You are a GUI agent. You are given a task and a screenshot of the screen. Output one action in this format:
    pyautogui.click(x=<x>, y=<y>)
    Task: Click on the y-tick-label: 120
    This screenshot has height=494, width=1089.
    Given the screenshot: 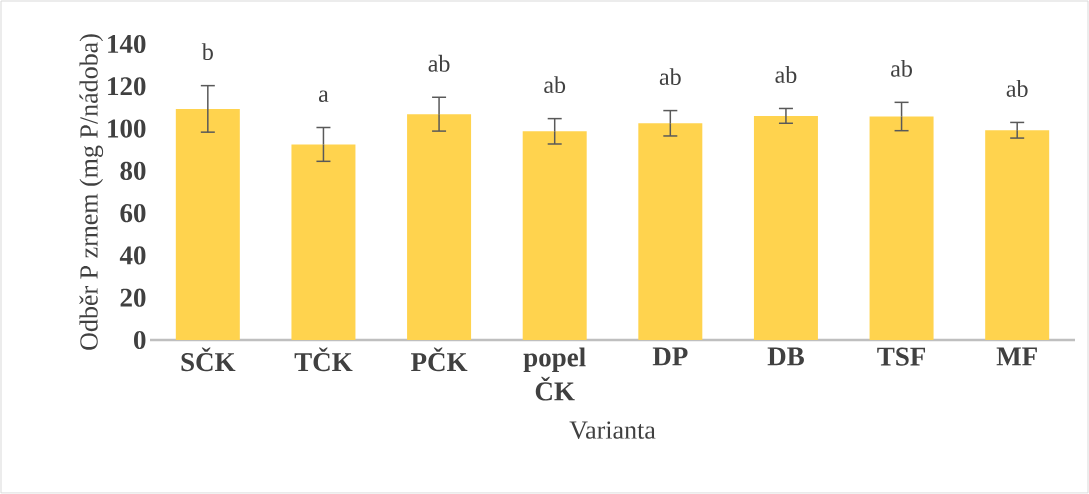 What is the action you would take?
    pyautogui.click(x=127, y=86)
    